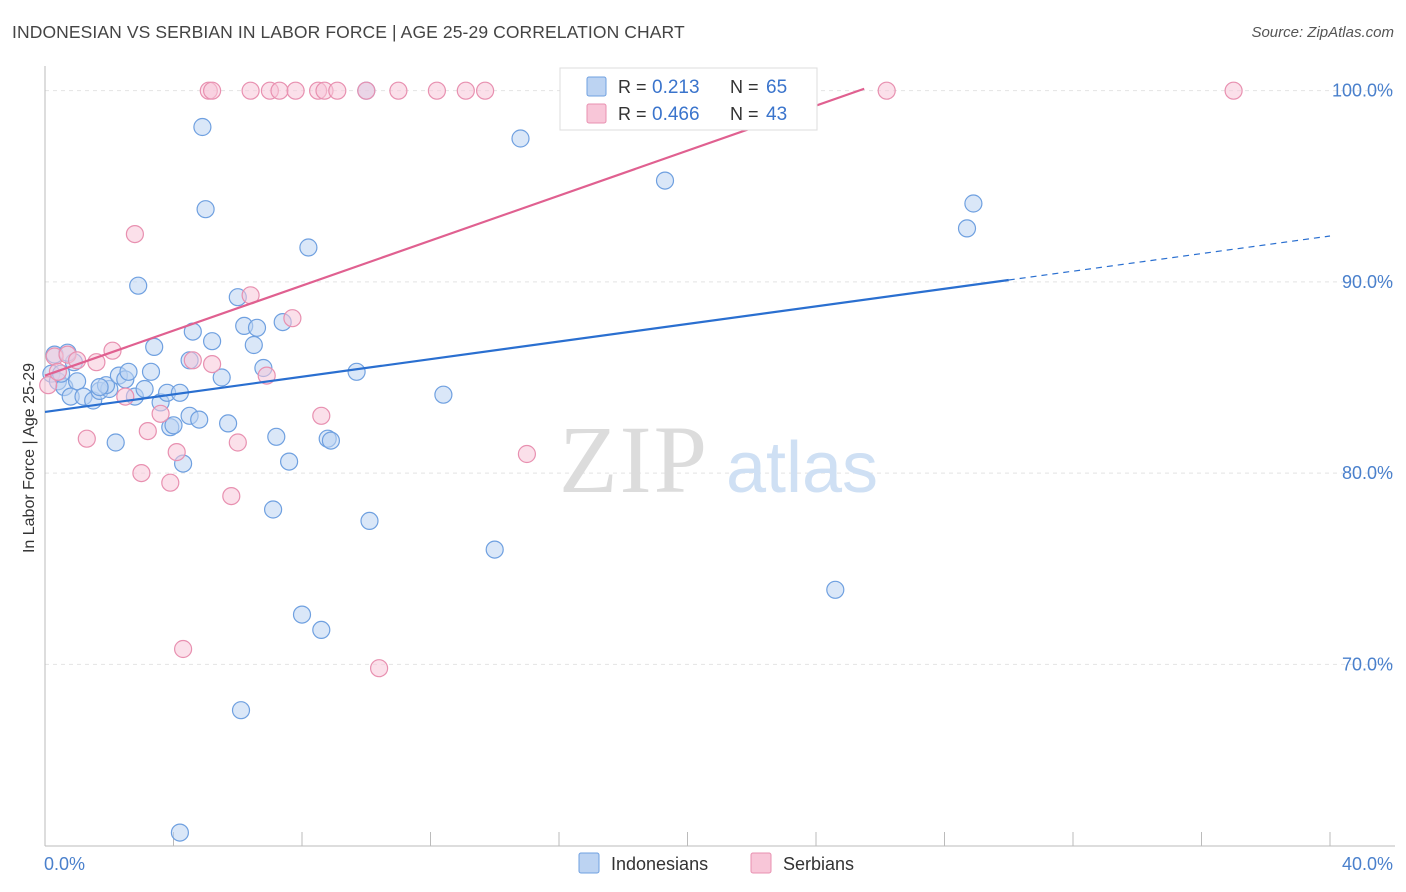  Describe the element at coordinates (688, 99) in the screenshot. I see `legend-stats: R = 0.213 N = 65 R = 0.466 N = 43` at that location.